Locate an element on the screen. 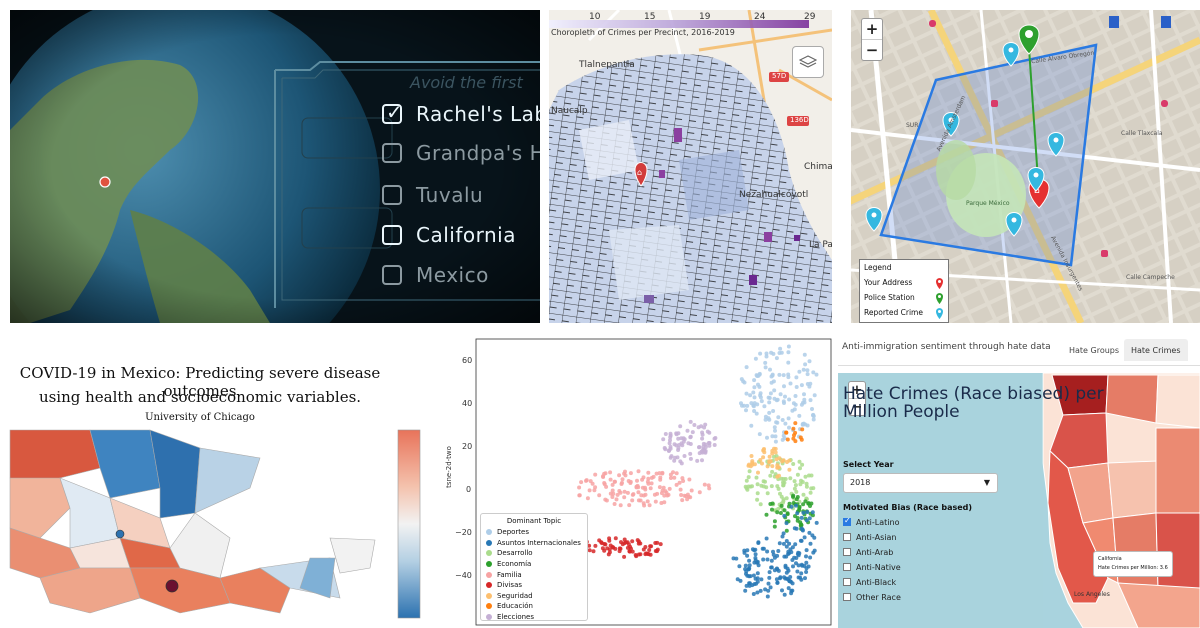 The height and width of the screenshot is (628, 1200). checkbox: ✓ is located at coordinates (392, 112).